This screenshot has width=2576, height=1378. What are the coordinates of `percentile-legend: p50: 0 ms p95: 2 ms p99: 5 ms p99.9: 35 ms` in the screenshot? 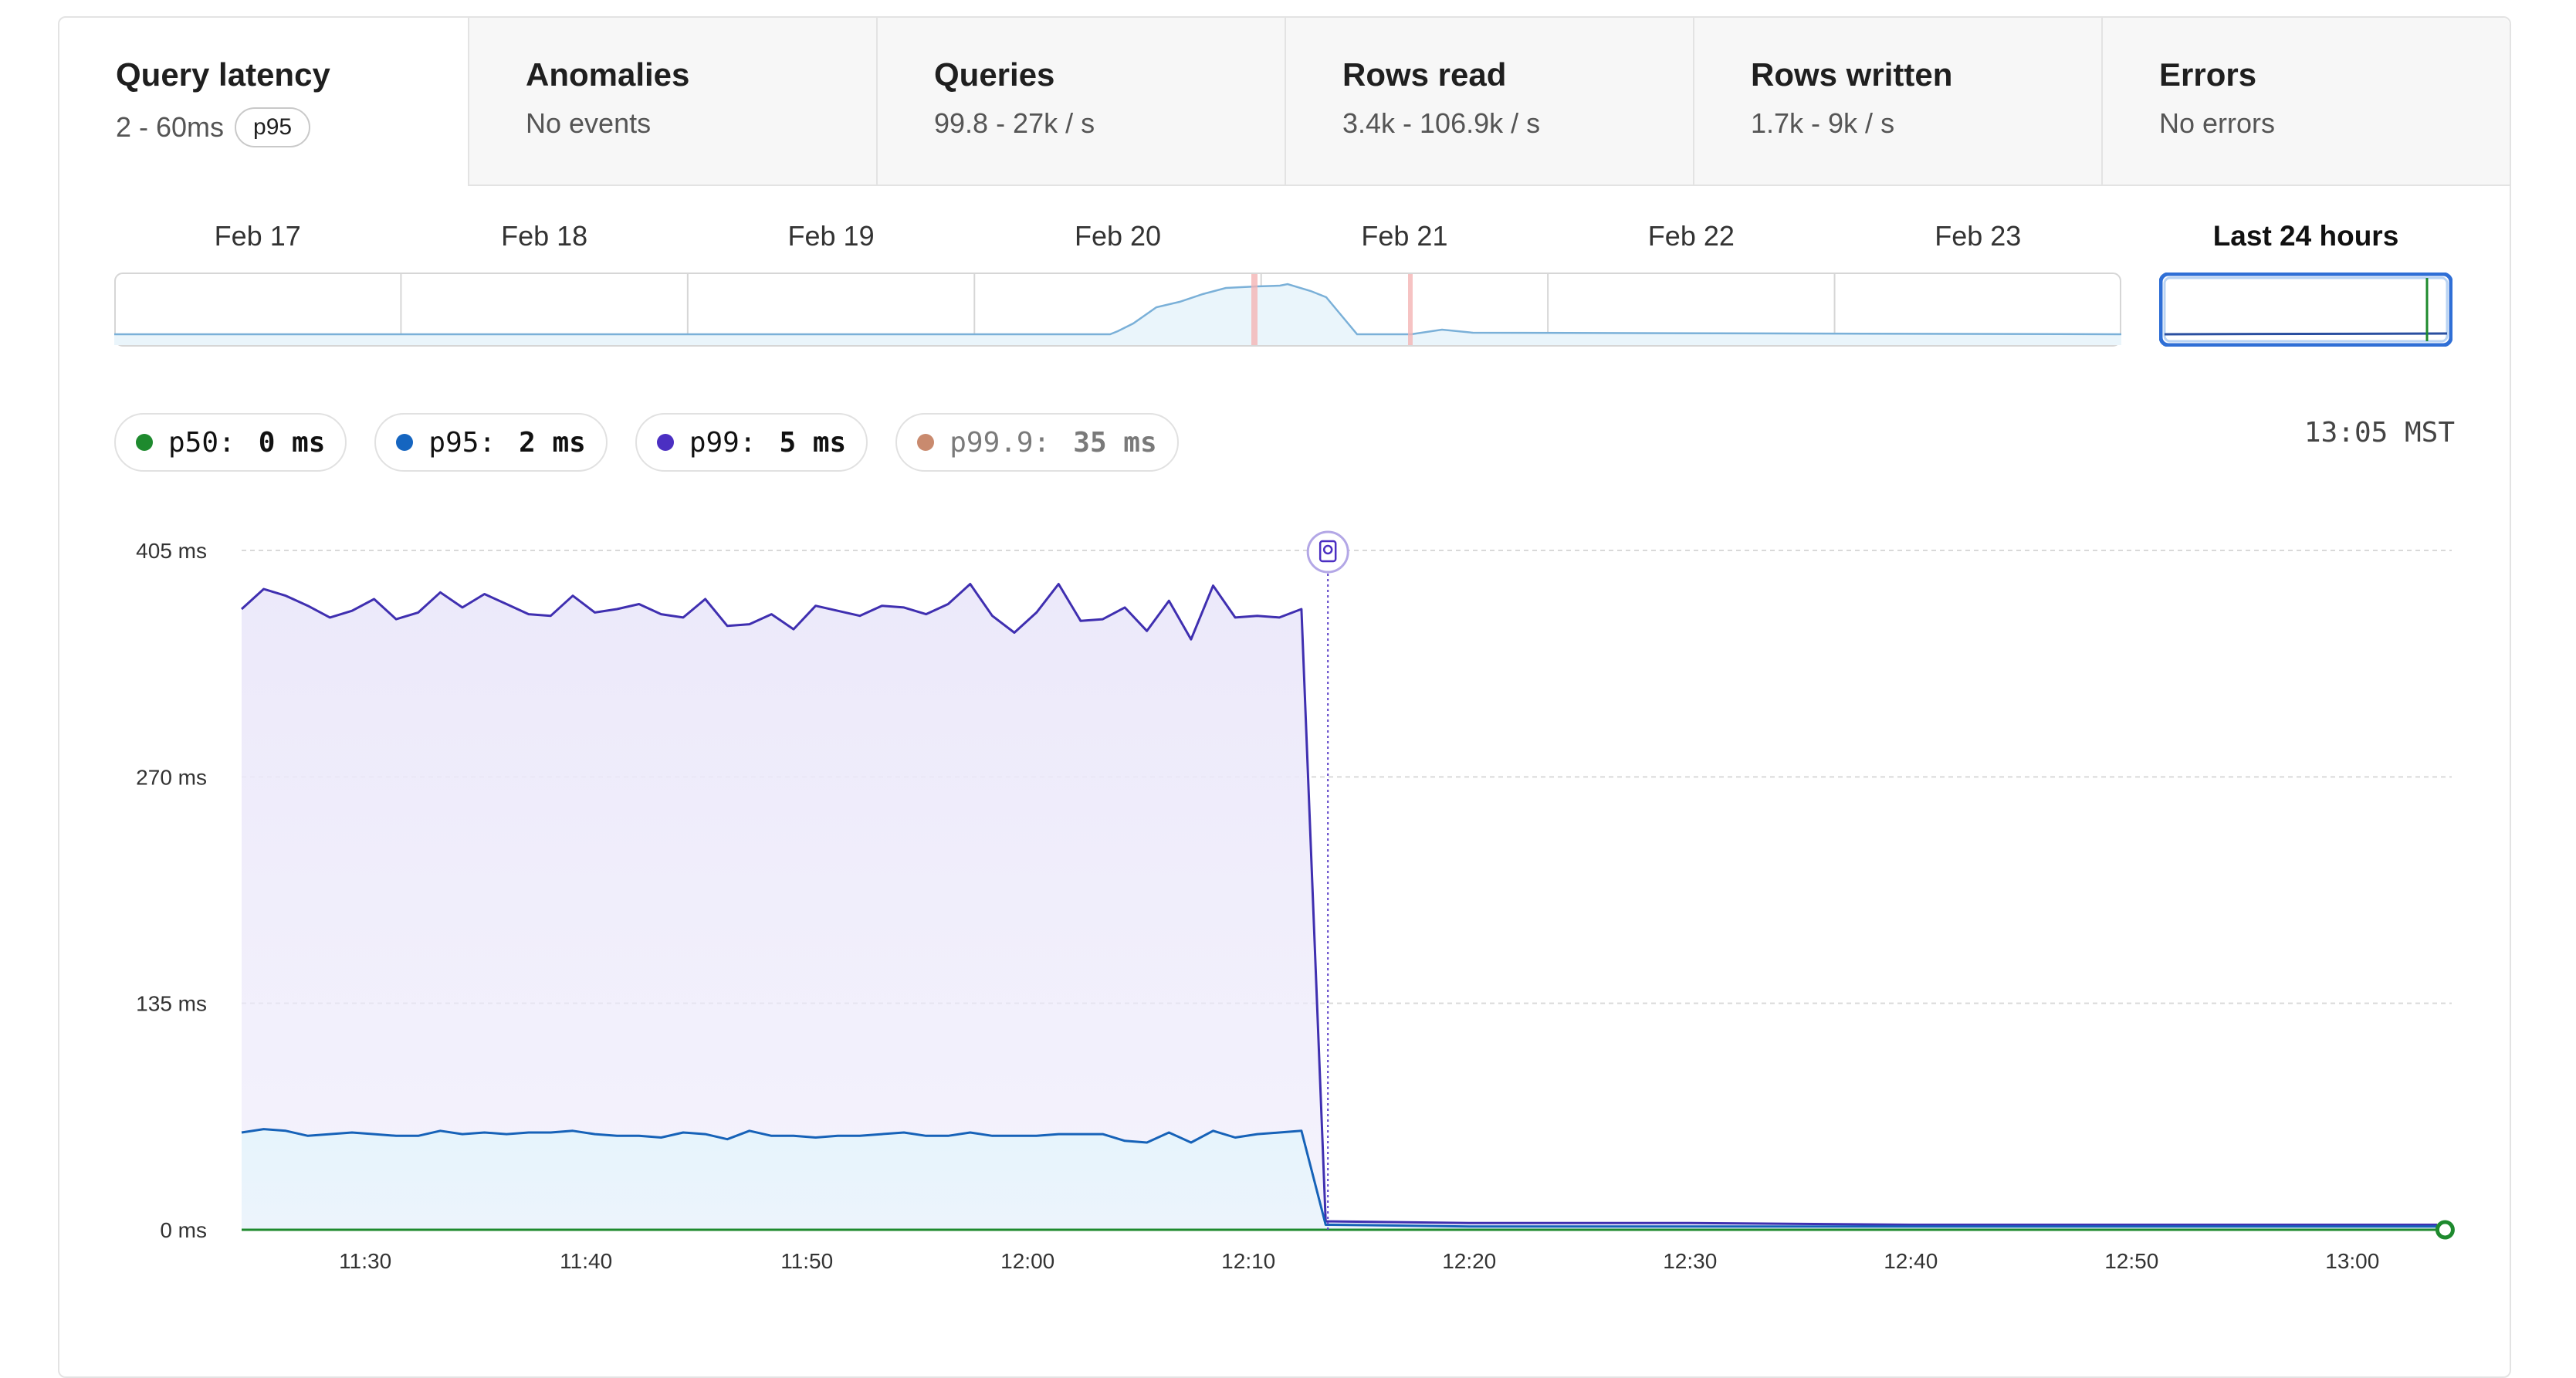 It's located at (647, 444).